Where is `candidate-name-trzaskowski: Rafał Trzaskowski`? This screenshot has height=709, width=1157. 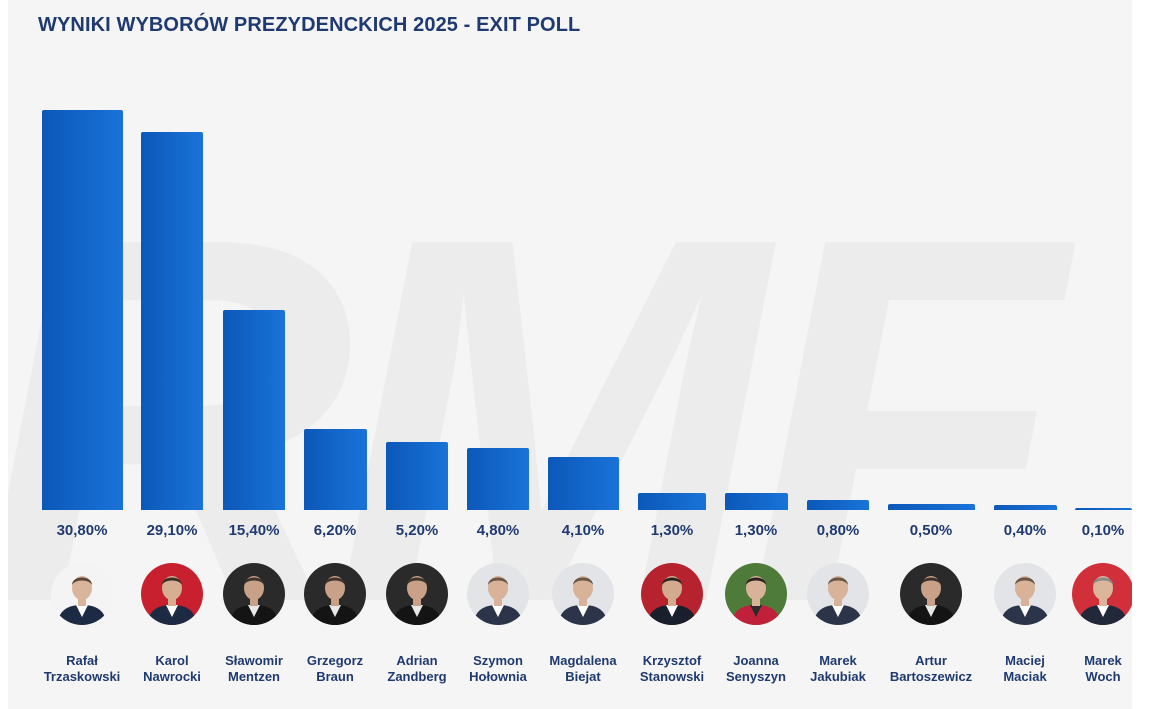
candidate-name-trzaskowski: Rafał Trzaskowski is located at coordinates (82, 670).